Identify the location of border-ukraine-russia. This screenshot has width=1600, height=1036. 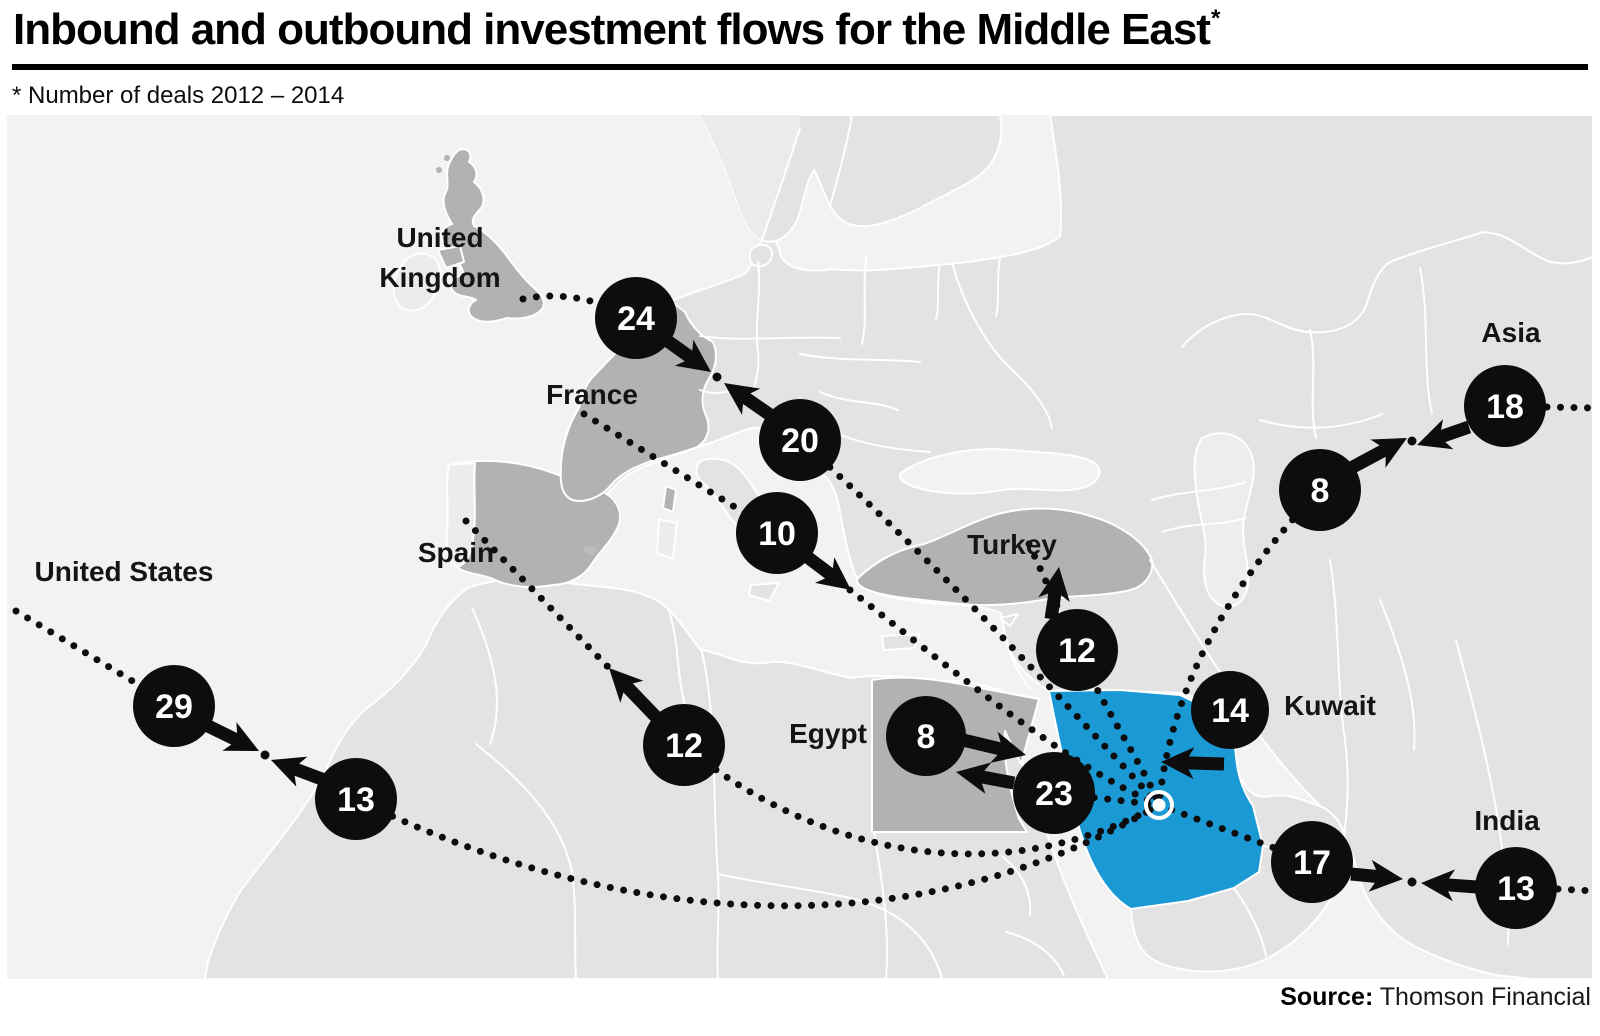
(1002, 345).